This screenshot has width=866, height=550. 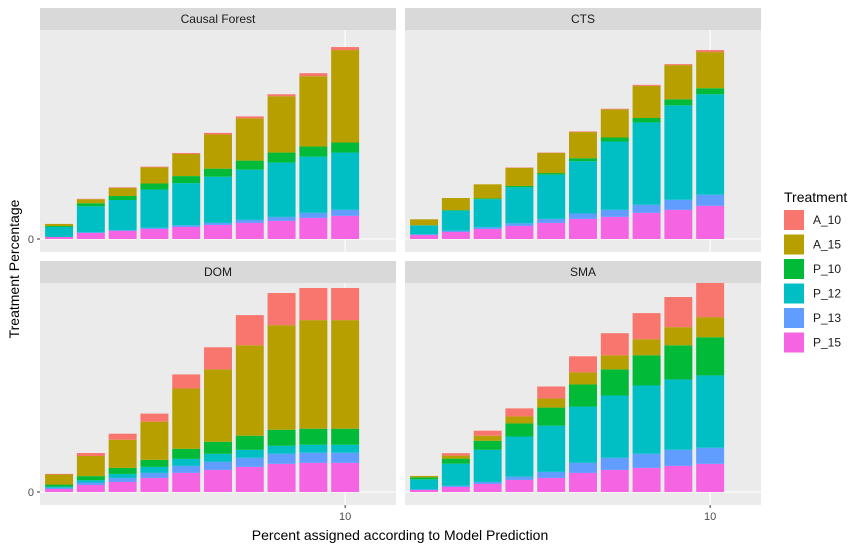 I want to click on facet-strip-label: CTS, so click(x=583, y=19).